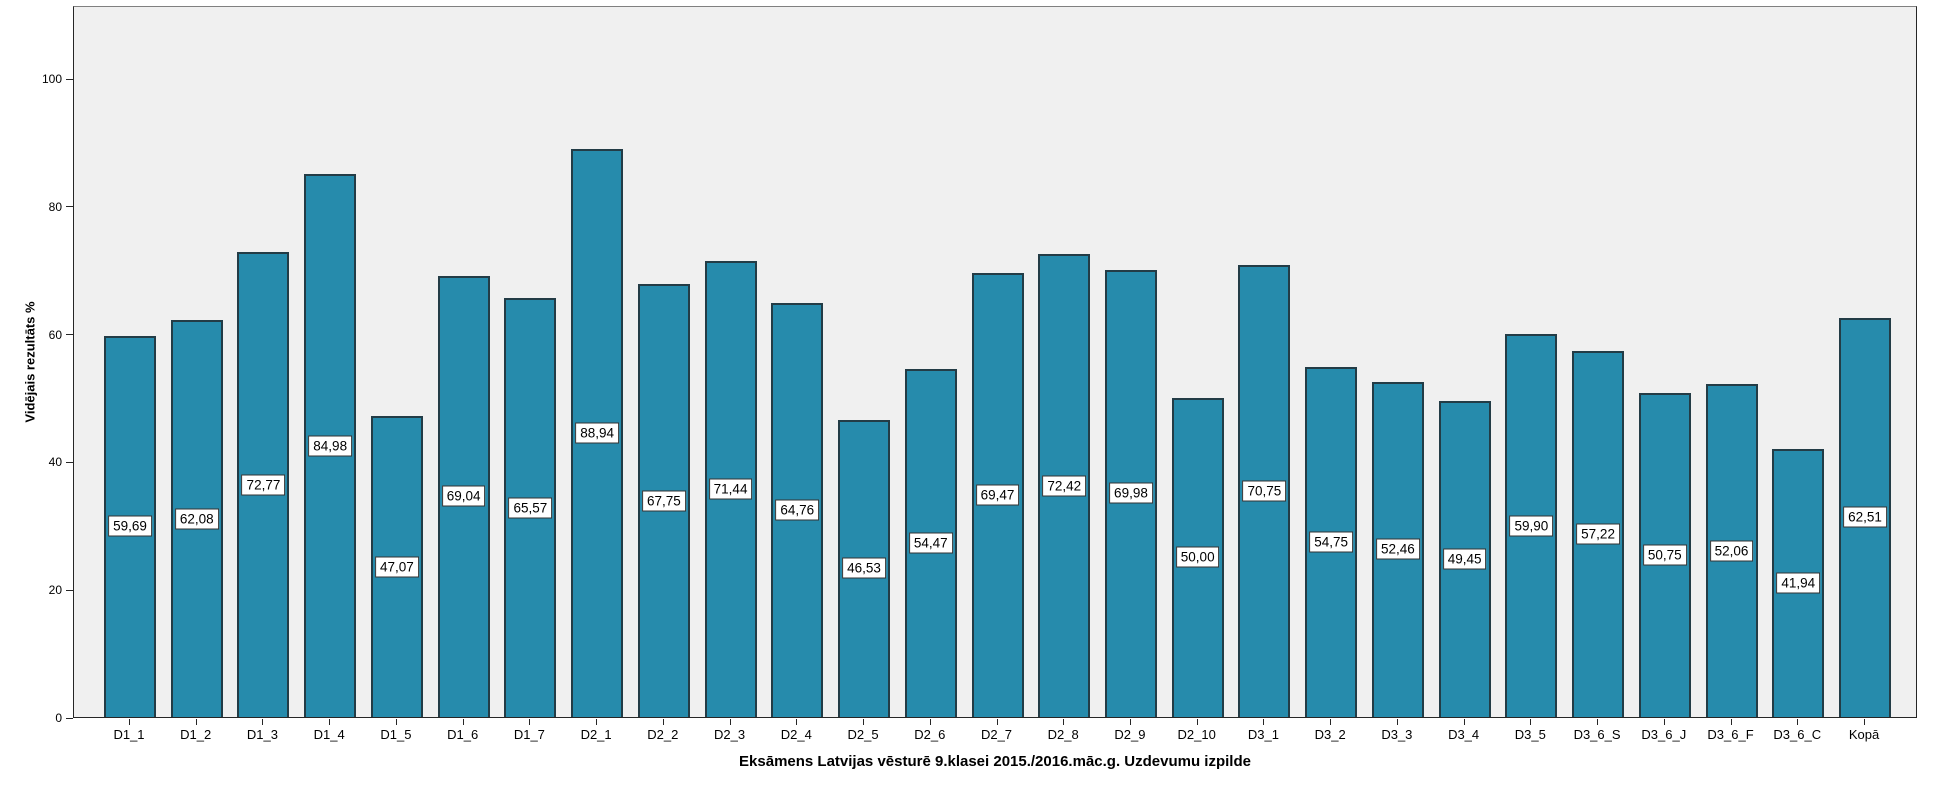 This screenshot has height=792, width=1935. What do you see at coordinates (196, 518) in the screenshot?
I see `bar-D1_2: 62,08` at bounding box center [196, 518].